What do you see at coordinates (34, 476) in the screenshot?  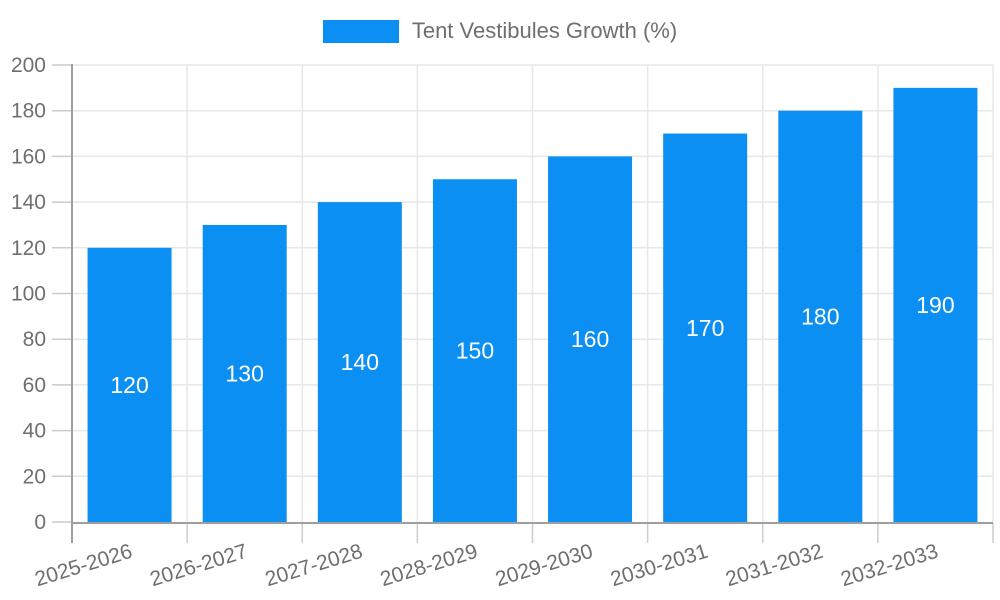 I see `y-axis-tick-label: 20` at bounding box center [34, 476].